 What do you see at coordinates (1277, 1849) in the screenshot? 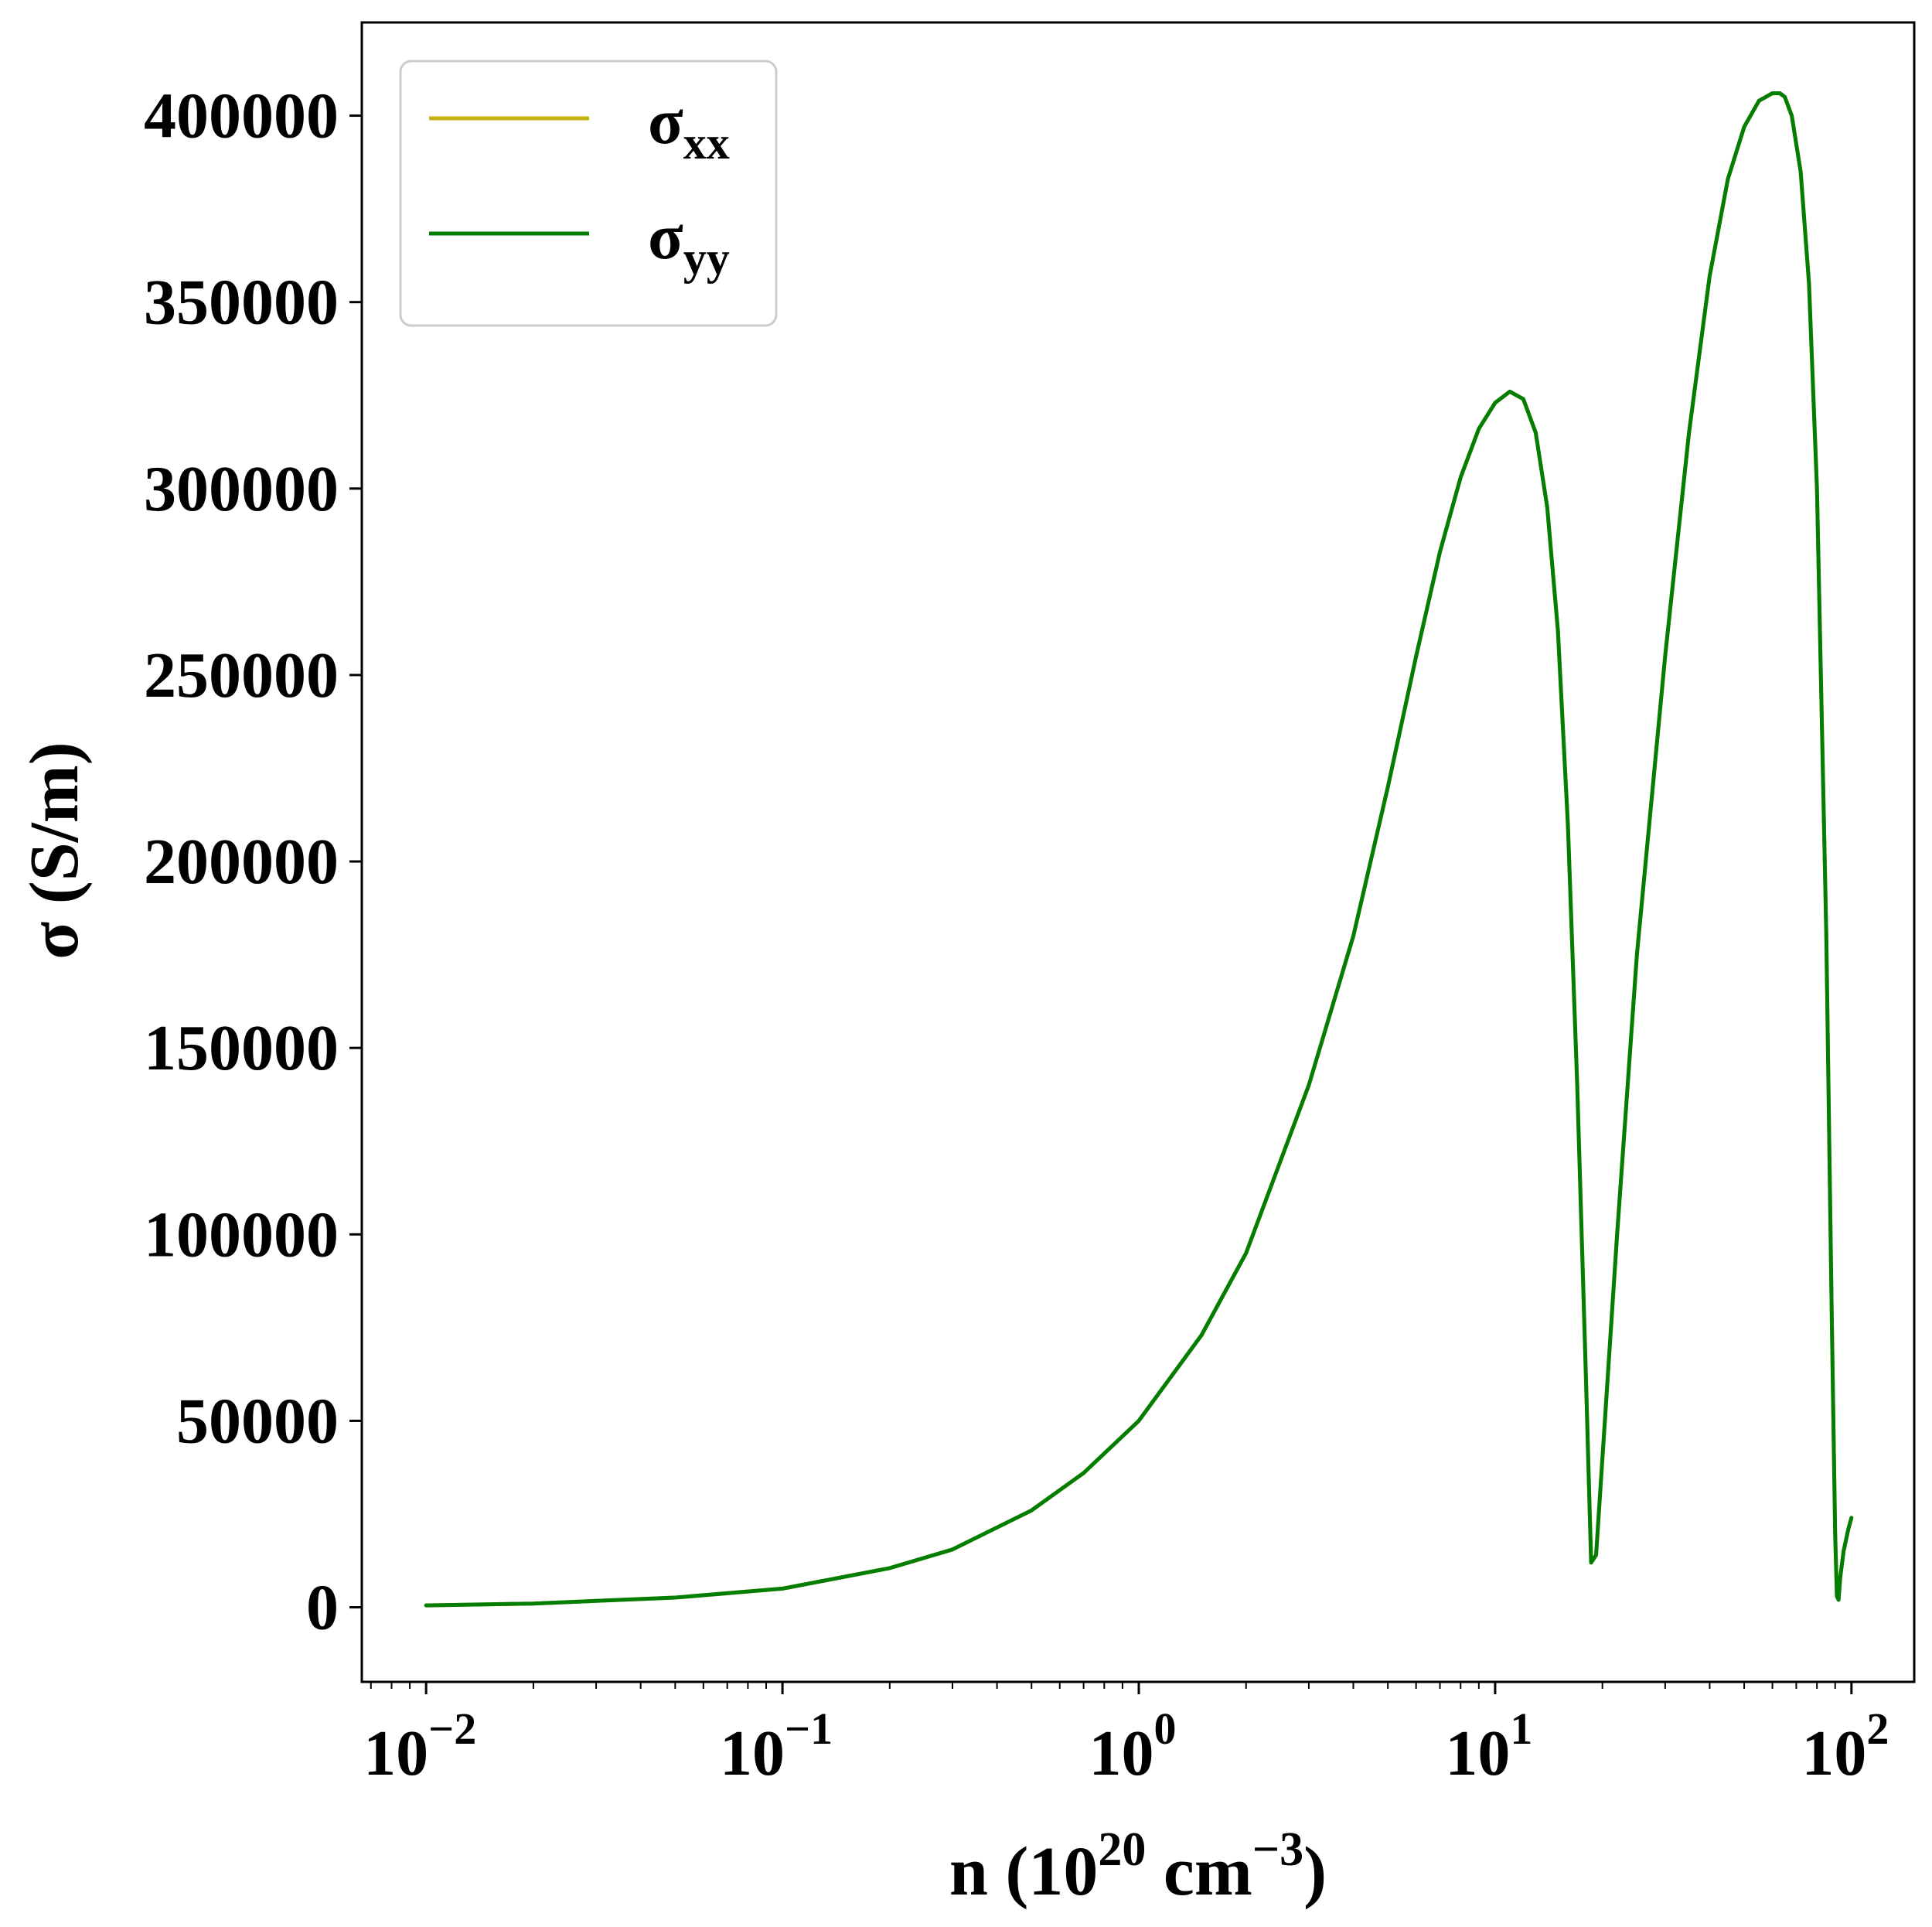
I see `x-axis-label-exponent-2: −3` at bounding box center [1277, 1849].